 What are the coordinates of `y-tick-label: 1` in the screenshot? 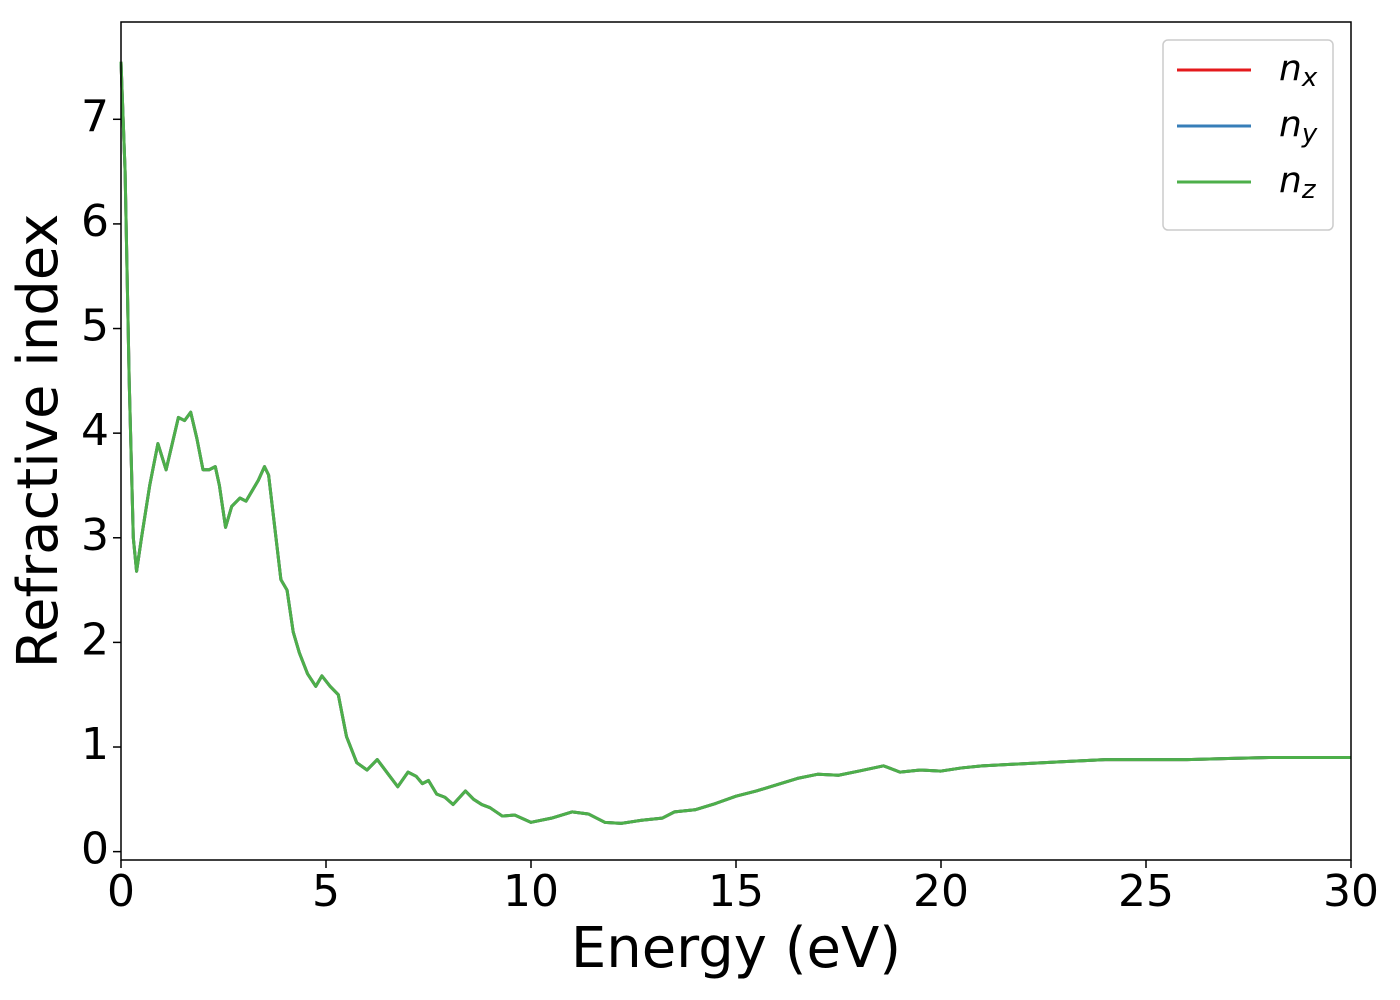 It's located at (95, 744).